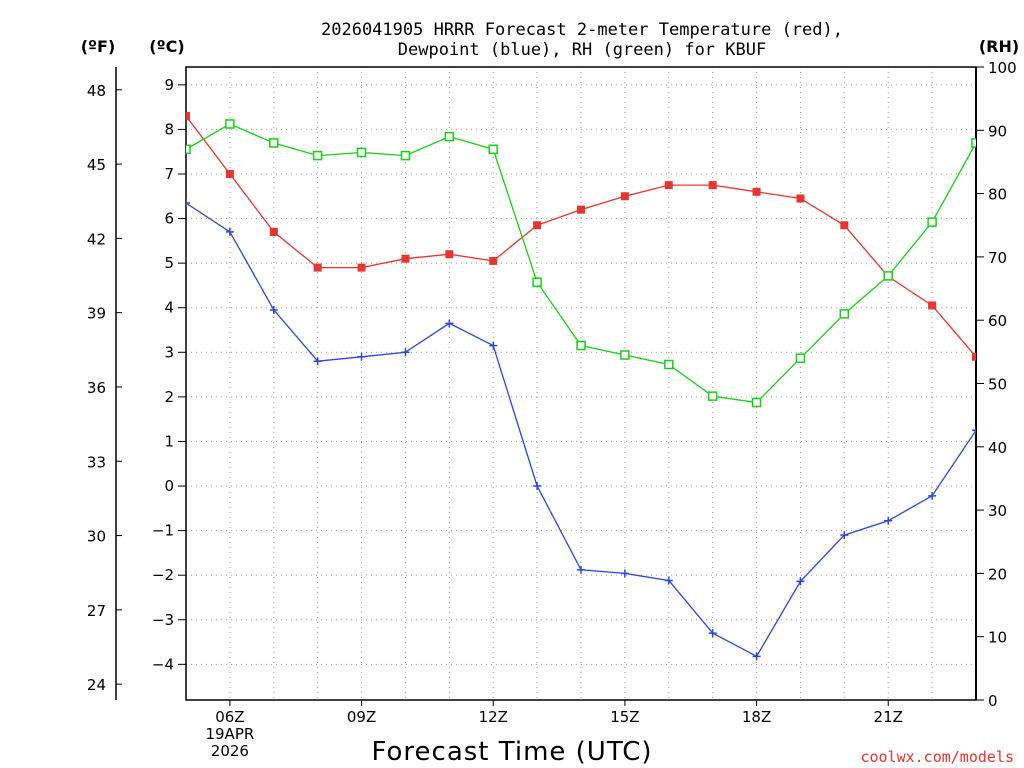 The image size is (1024, 768). I want to click on rh-tick-label: 0, so click(993, 701).